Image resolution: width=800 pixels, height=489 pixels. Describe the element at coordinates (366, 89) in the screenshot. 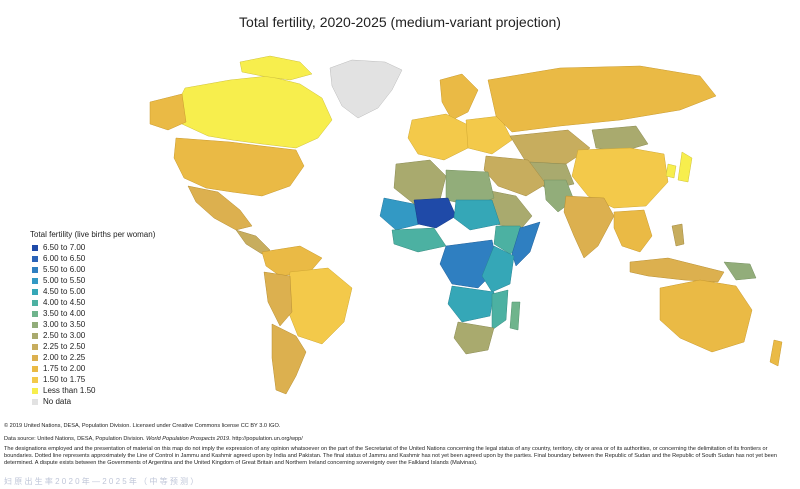

I see `region-greenland` at that location.